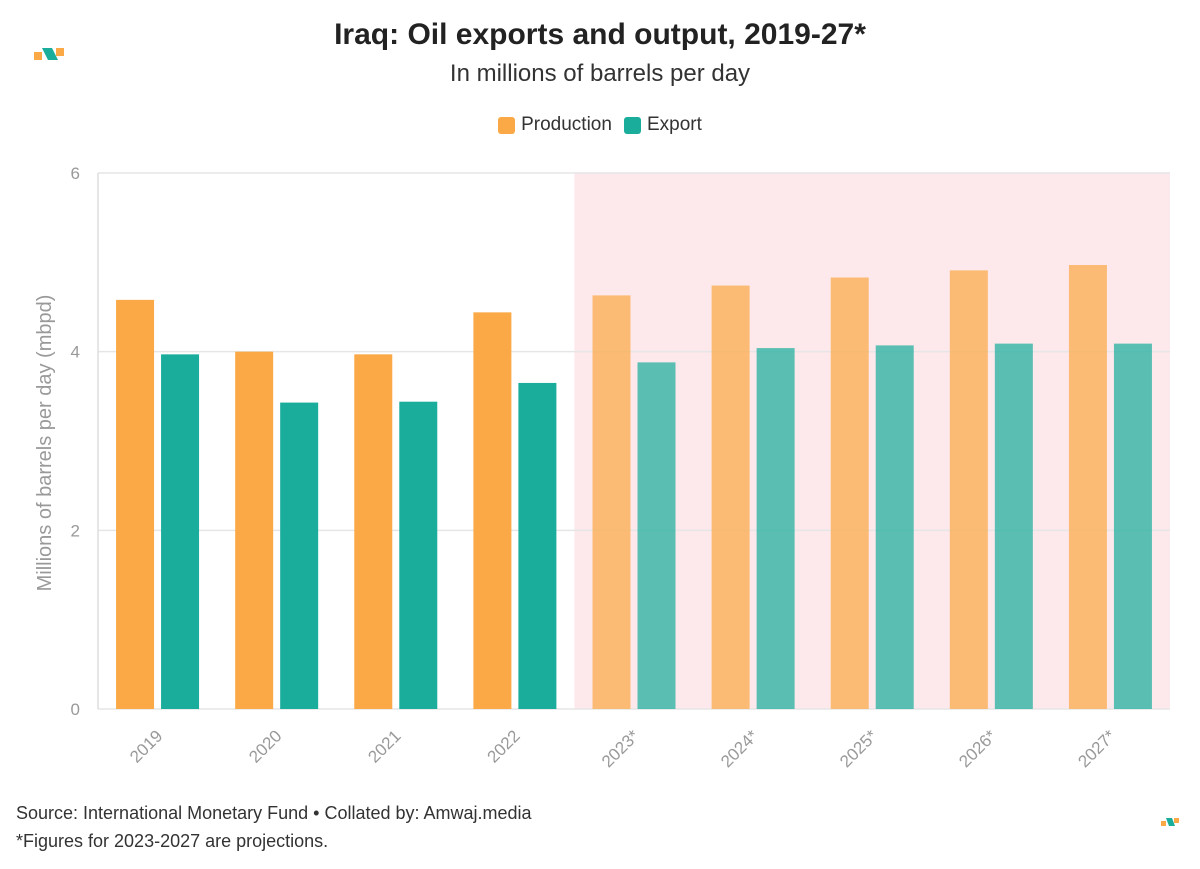 The image size is (1200, 869). I want to click on x-tick-label: 2026*, so click(977, 748).